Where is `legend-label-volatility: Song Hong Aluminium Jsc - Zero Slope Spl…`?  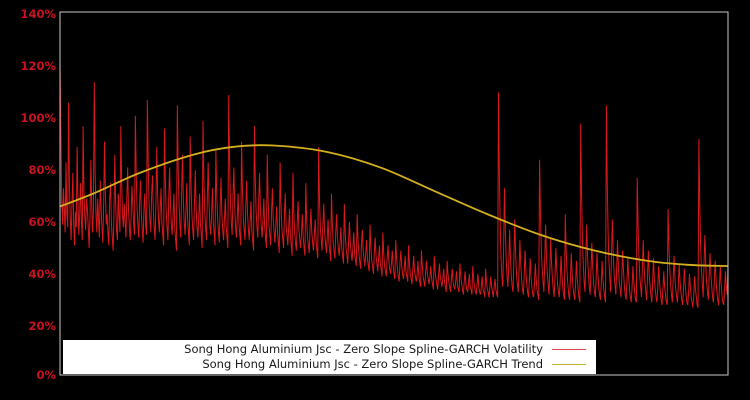
legend-label-volatility: Song Hong Aluminium Jsc - Zero Slope Spl… is located at coordinates (363, 349).